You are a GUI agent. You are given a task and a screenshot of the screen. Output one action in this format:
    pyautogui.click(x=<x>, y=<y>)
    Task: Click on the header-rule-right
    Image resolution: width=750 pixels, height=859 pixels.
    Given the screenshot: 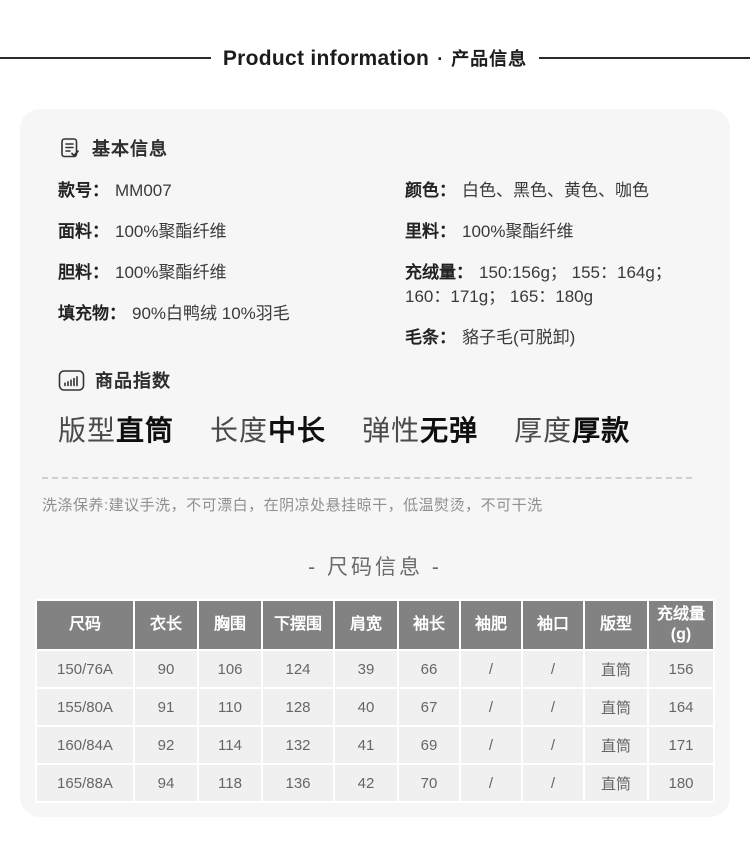 What is the action you would take?
    pyautogui.click(x=644, y=58)
    